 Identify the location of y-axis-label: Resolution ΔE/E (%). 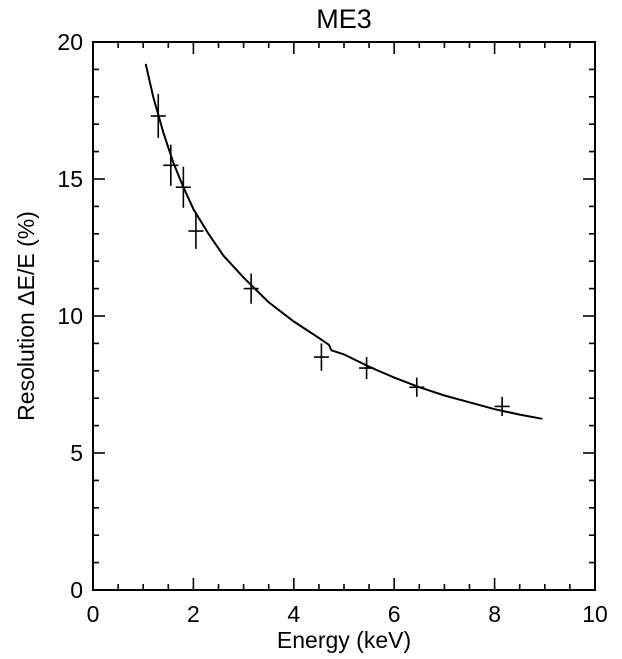
(26, 316).